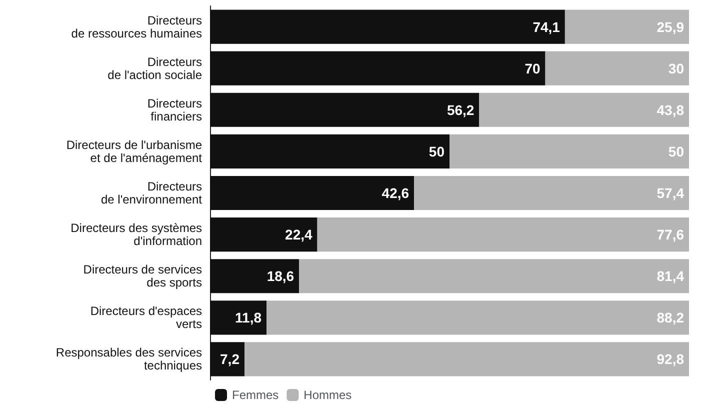 Image resolution: width=707 pixels, height=408 pixels. I want to click on data-label: 25,9, so click(670, 26).